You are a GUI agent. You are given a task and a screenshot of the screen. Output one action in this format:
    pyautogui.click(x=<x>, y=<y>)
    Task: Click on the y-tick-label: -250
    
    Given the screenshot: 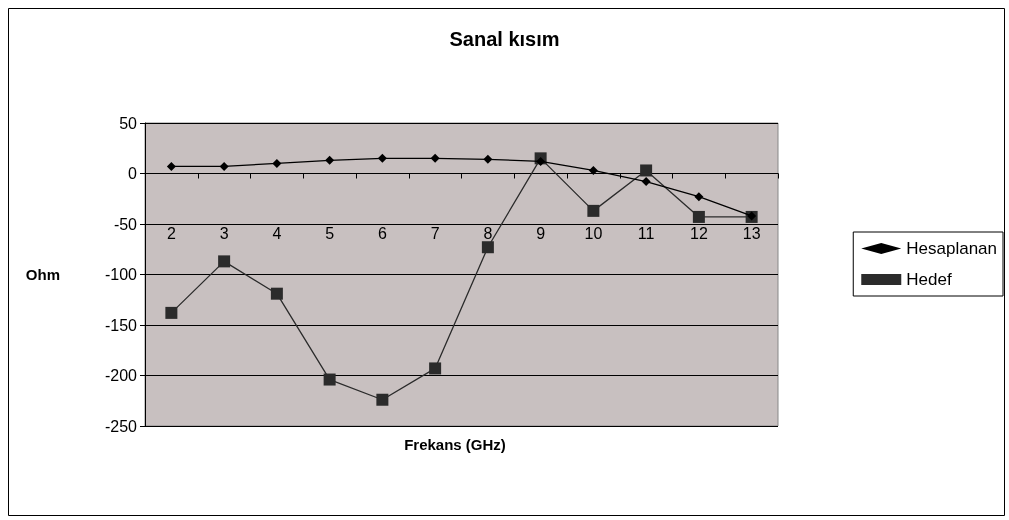 What is the action you would take?
    pyautogui.click(x=121, y=426)
    